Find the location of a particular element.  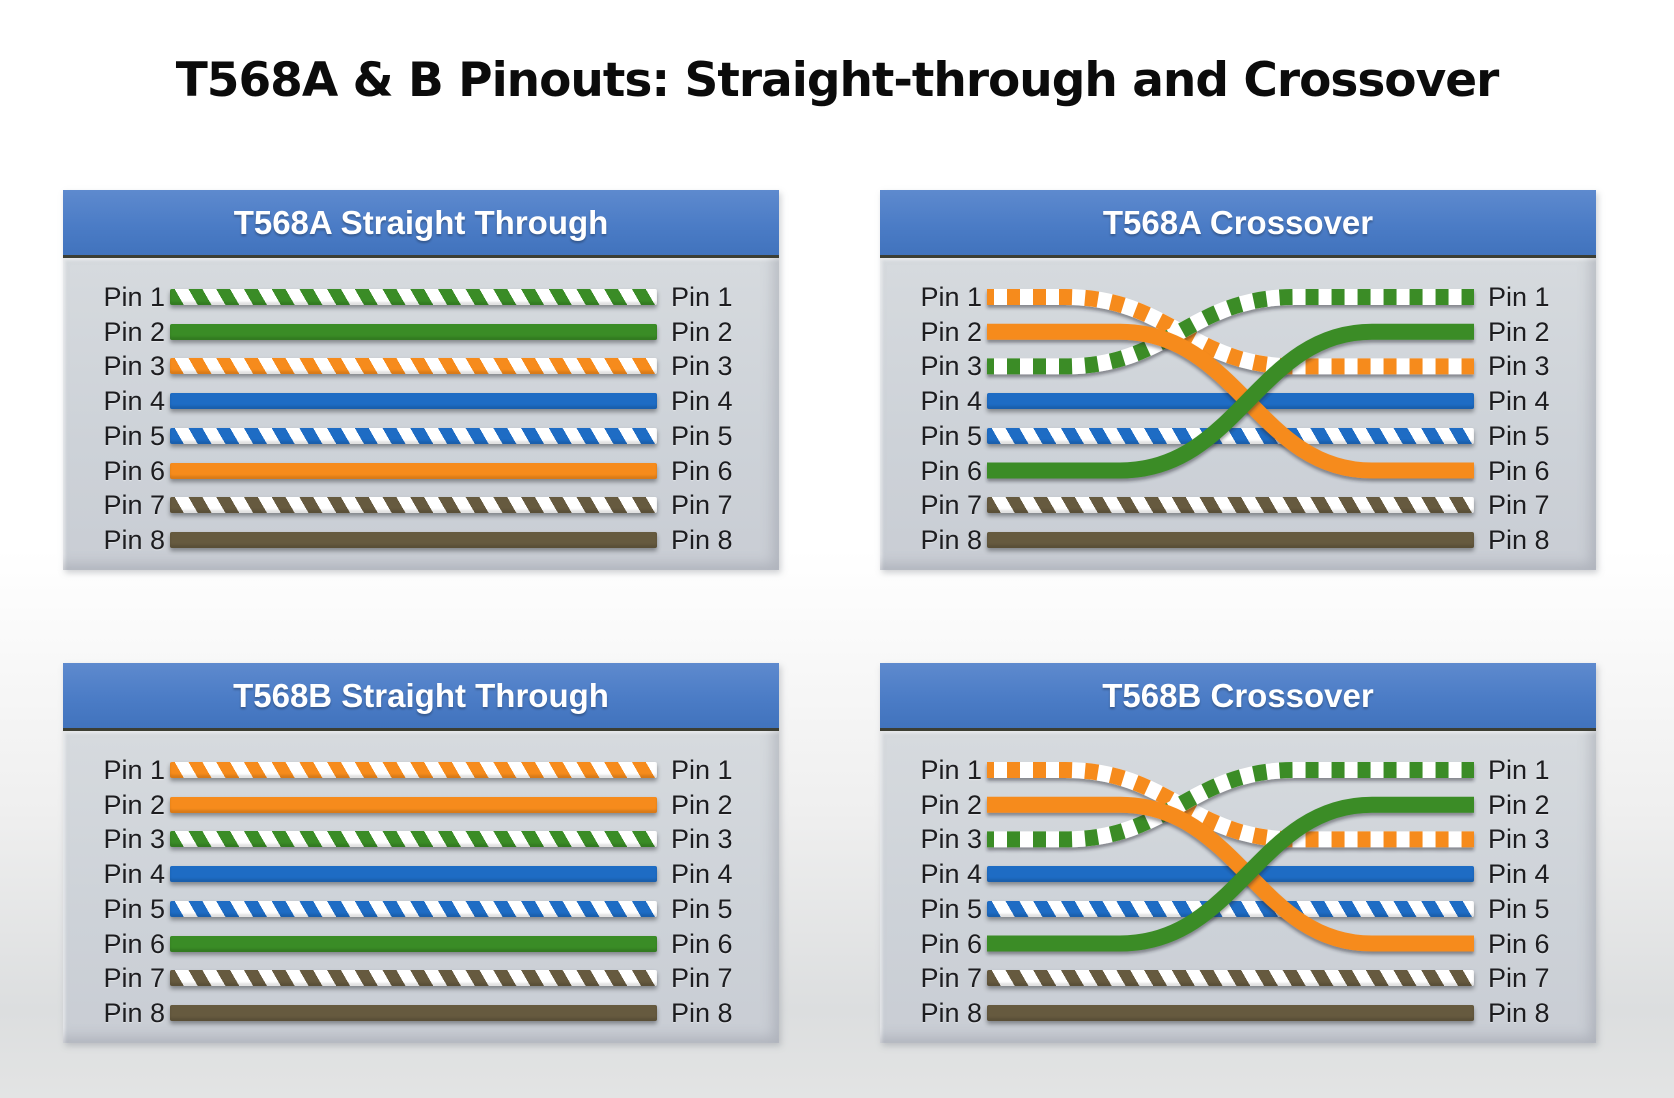

wire-pin2-to-pin2-solid-orange is located at coordinates (413, 804).